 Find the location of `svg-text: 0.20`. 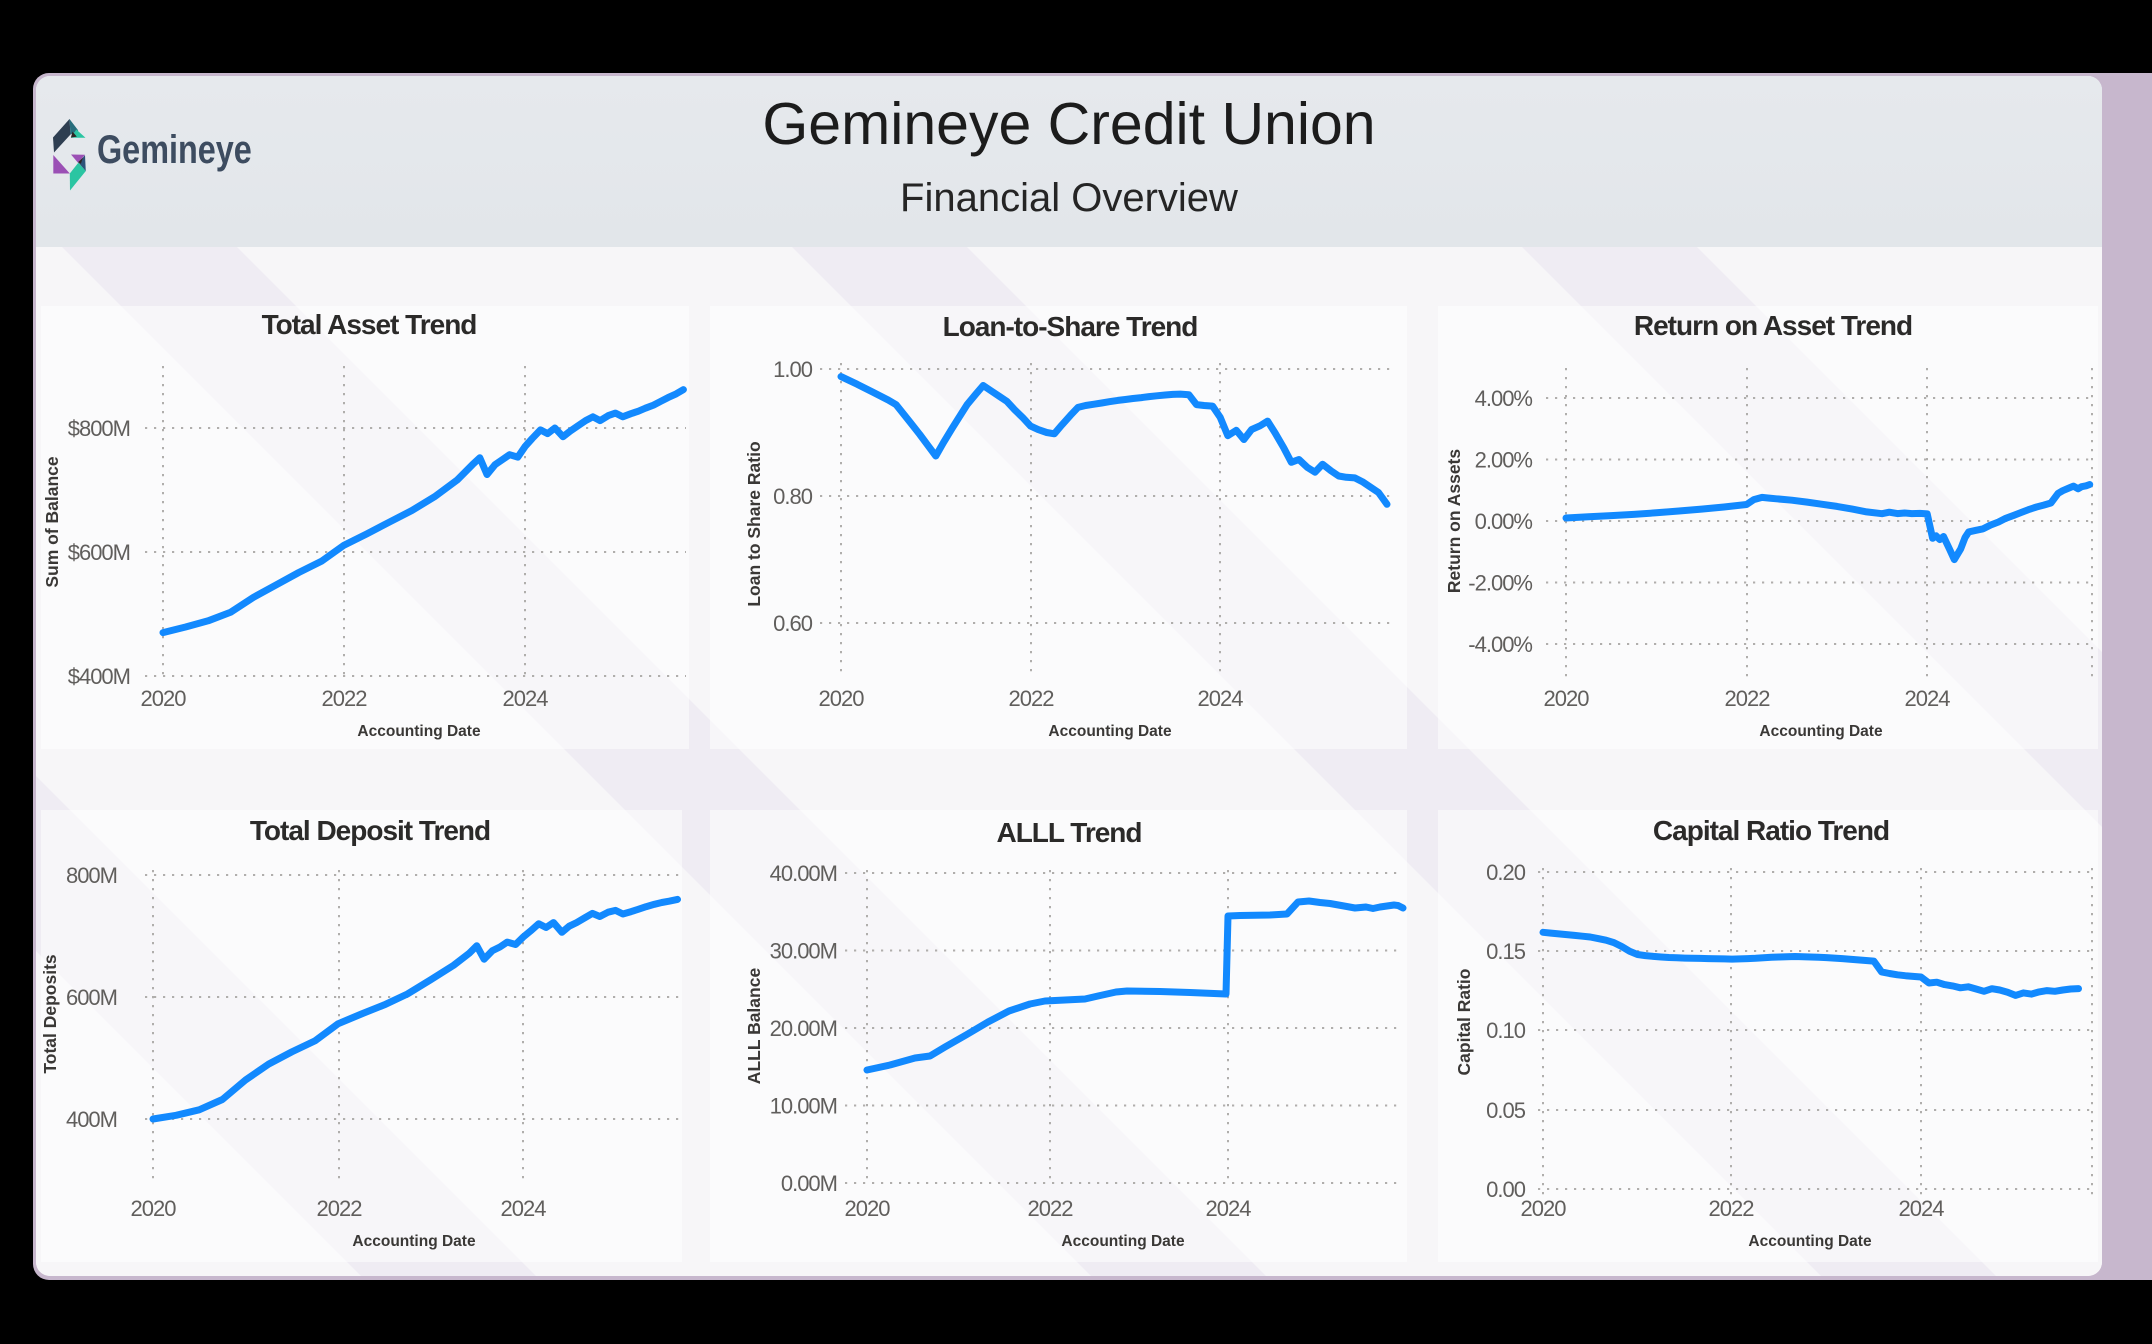

svg-text: 0.20 is located at coordinates (1506, 872).